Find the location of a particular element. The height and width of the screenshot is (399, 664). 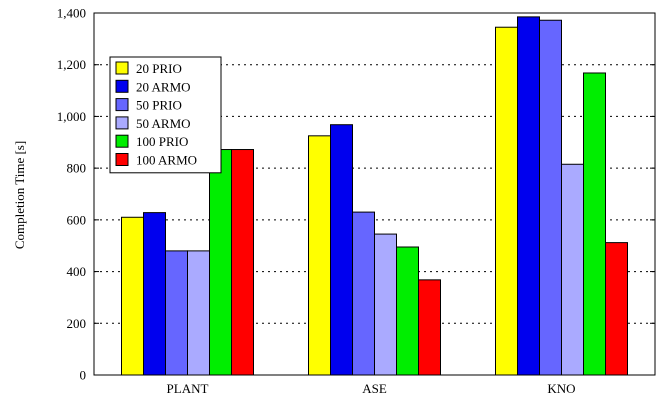

x-axis: PLANT ASE KNO is located at coordinates (371, 383).